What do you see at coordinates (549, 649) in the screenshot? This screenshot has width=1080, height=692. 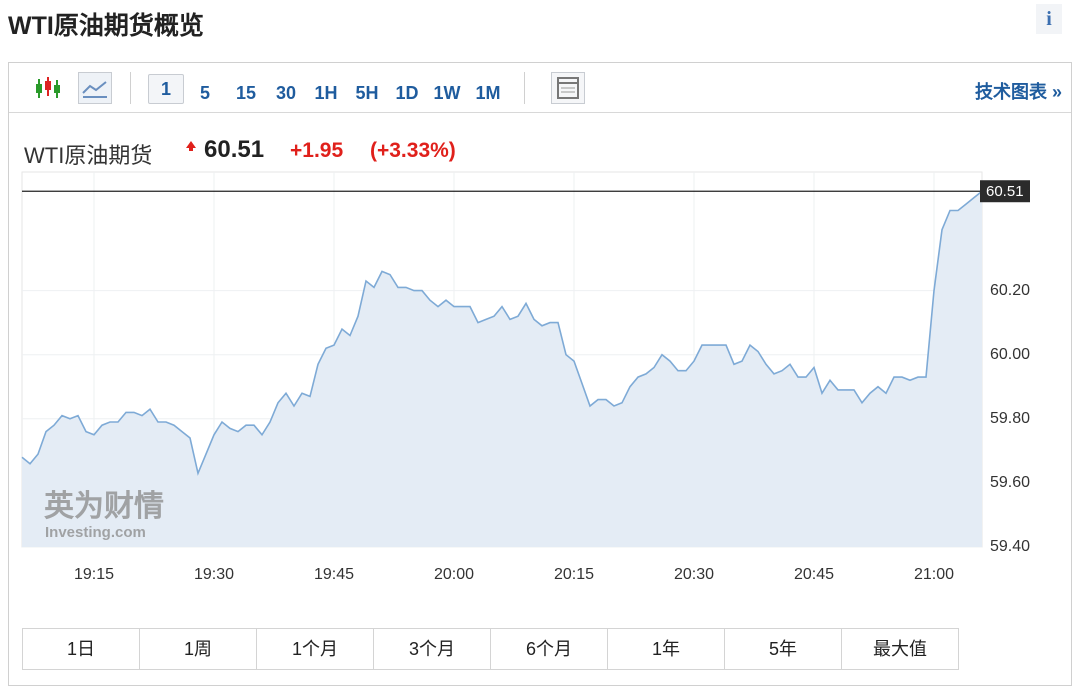 I see `range-button: 6个月` at bounding box center [549, 649].